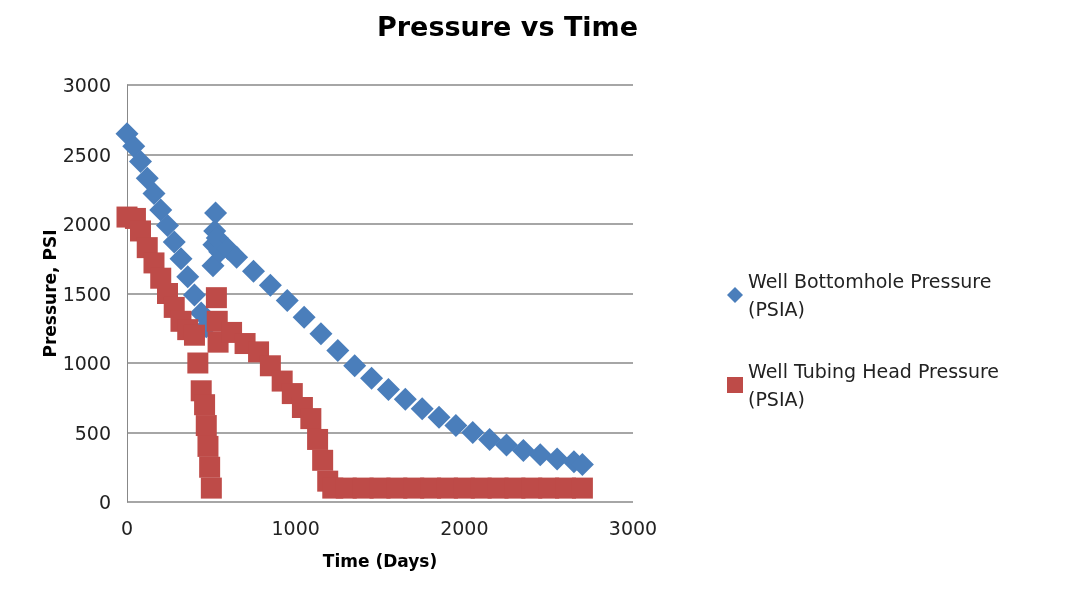 The height and width of the screenshot is (603, 1075). What do you see at coordinates (104, 502) in the screenshot?
I see `y-tick-label: 0` at bounding box center [104, 502].